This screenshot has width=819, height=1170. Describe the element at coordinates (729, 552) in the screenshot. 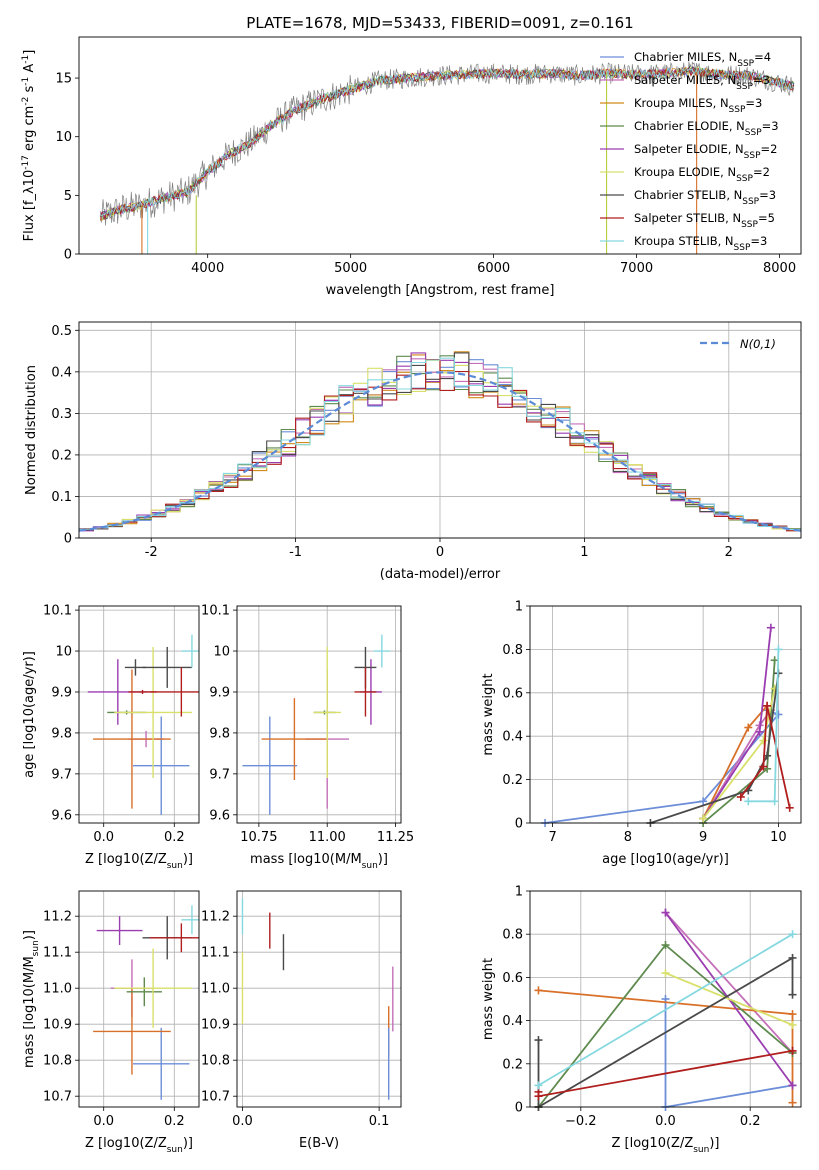

I see `x-tick-label: 2` at that location.